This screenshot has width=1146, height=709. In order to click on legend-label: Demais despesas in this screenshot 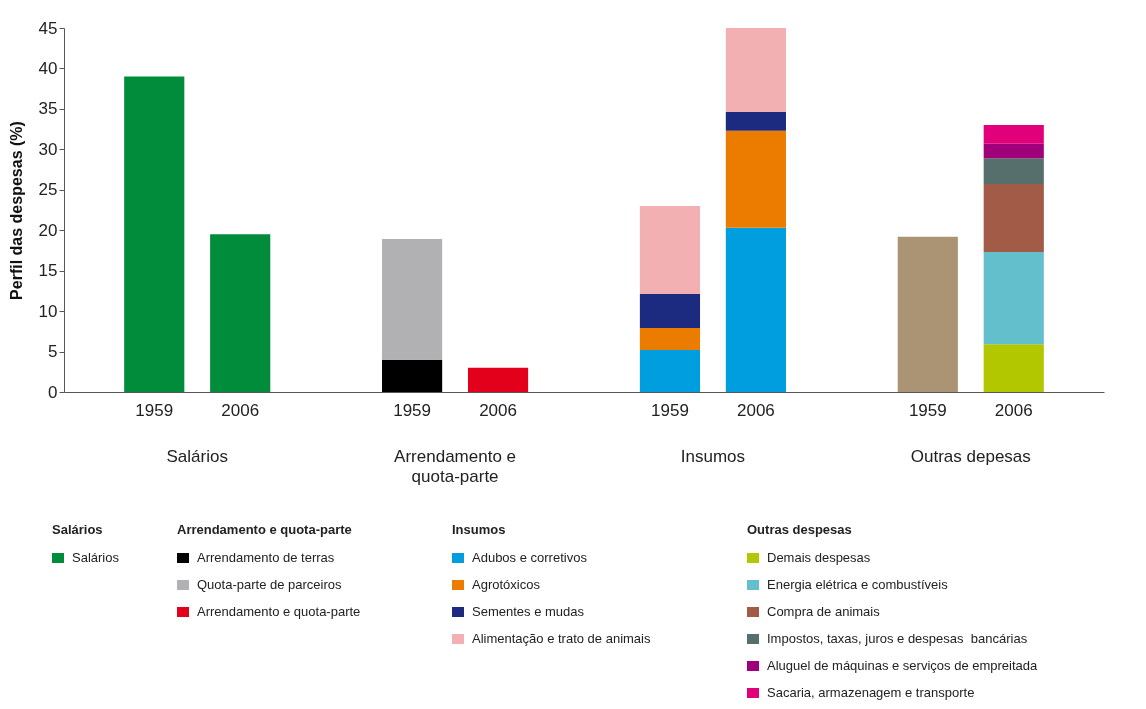, I will do `click(819, 557)`.